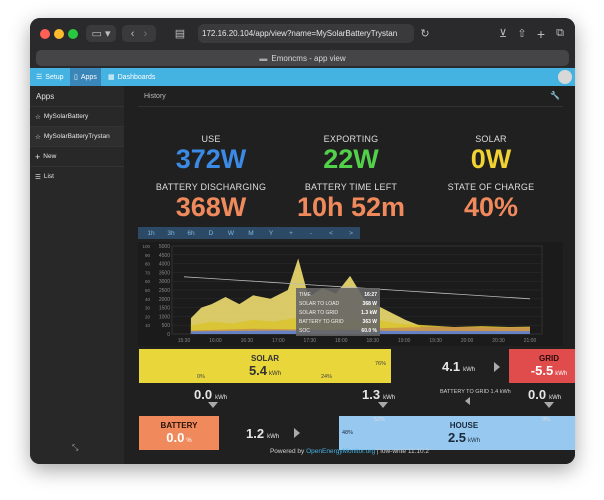  I want to click on back-icon: ‹, so click(132, 33).